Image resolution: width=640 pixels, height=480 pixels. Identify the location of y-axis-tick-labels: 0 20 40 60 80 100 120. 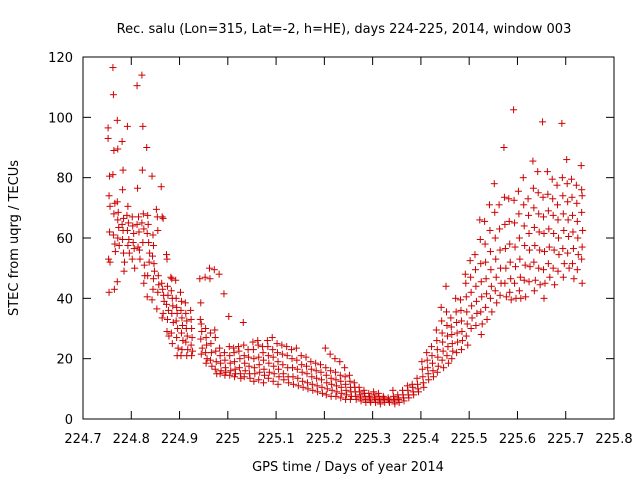
(60, 239).